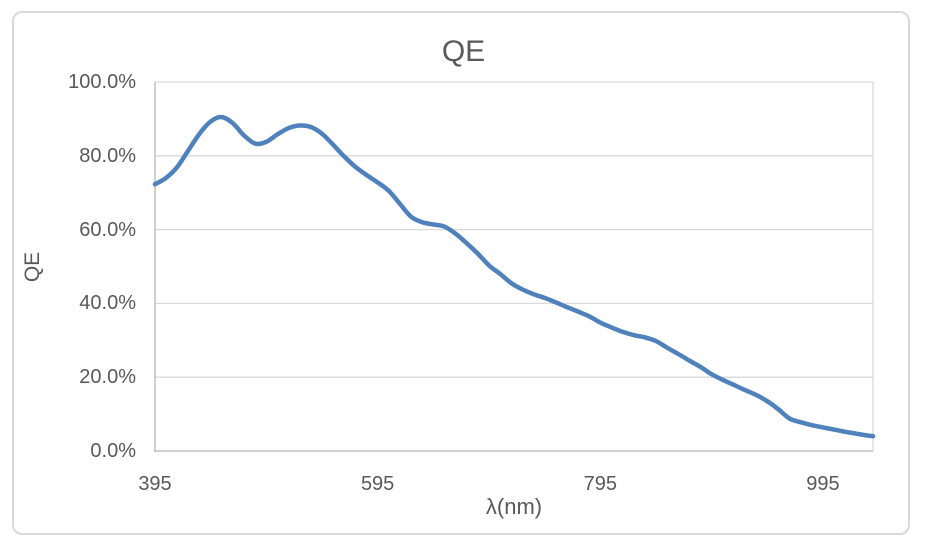 The height and width of the screenshot is (546, 927). I want to click on y-tick-label: 0.0%, so click(113, 451).